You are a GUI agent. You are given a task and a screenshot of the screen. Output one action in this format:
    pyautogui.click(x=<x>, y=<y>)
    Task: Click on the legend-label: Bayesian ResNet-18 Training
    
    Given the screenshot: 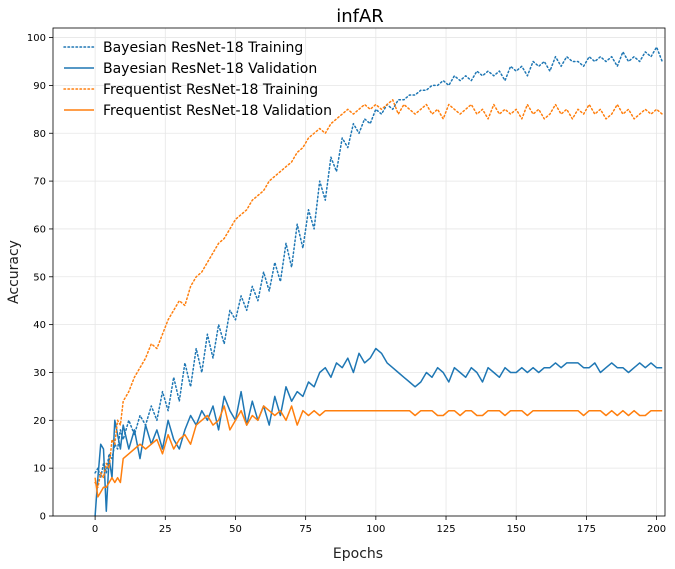 What is the action you would take?
    pyautogui.click(x=203, y=48)
    